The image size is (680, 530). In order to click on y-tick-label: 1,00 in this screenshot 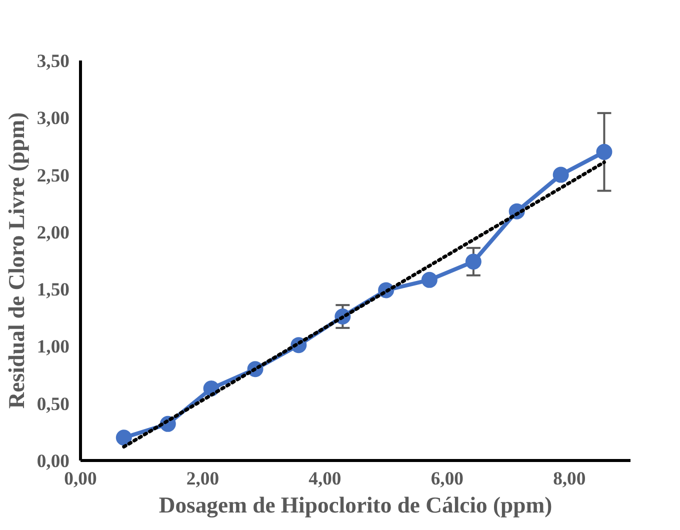, I will do `click(53, 347)`.